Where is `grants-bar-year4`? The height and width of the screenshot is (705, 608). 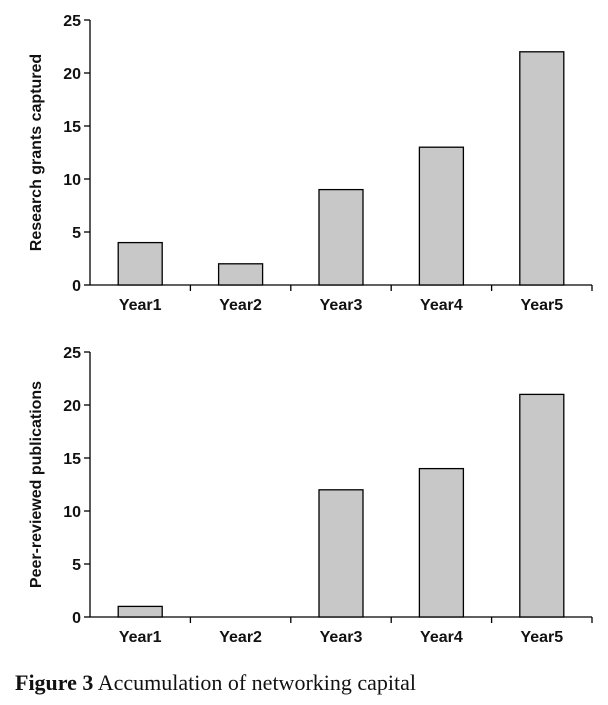 grants-bar-year4 is located at coordinates (441, 216).